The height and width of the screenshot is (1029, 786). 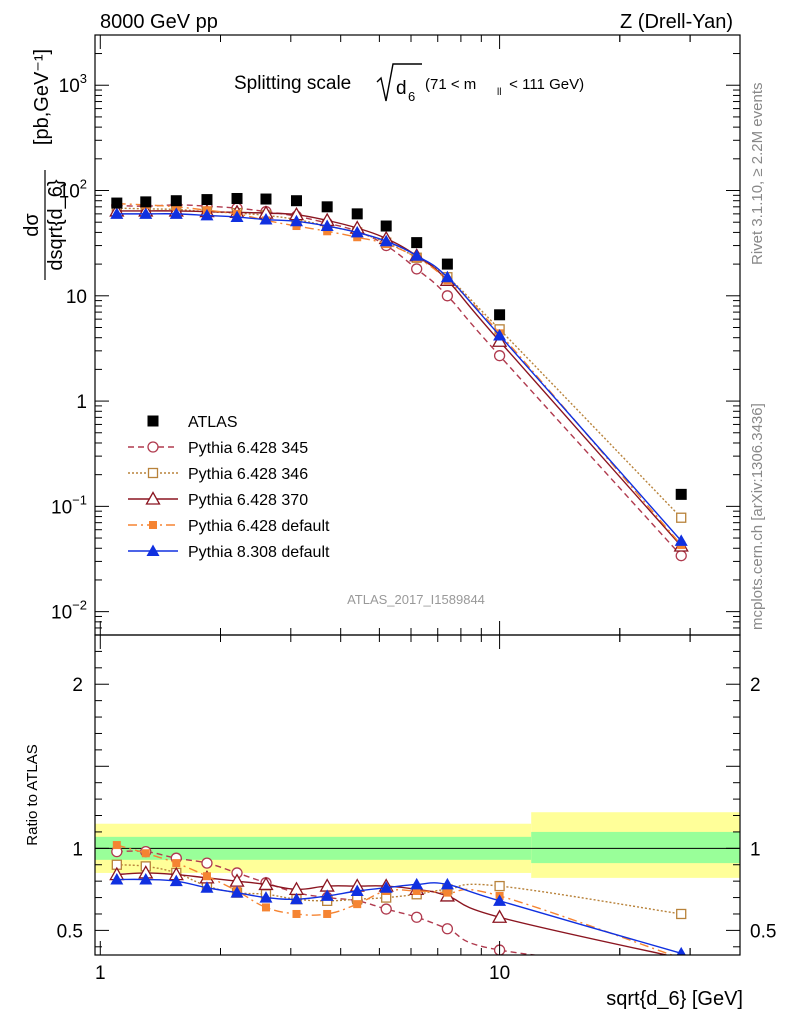 What do you see at coordinates (153, 550) in the screenshot?
I see `legend-marker-p8def` at bounding box center [153, 550].